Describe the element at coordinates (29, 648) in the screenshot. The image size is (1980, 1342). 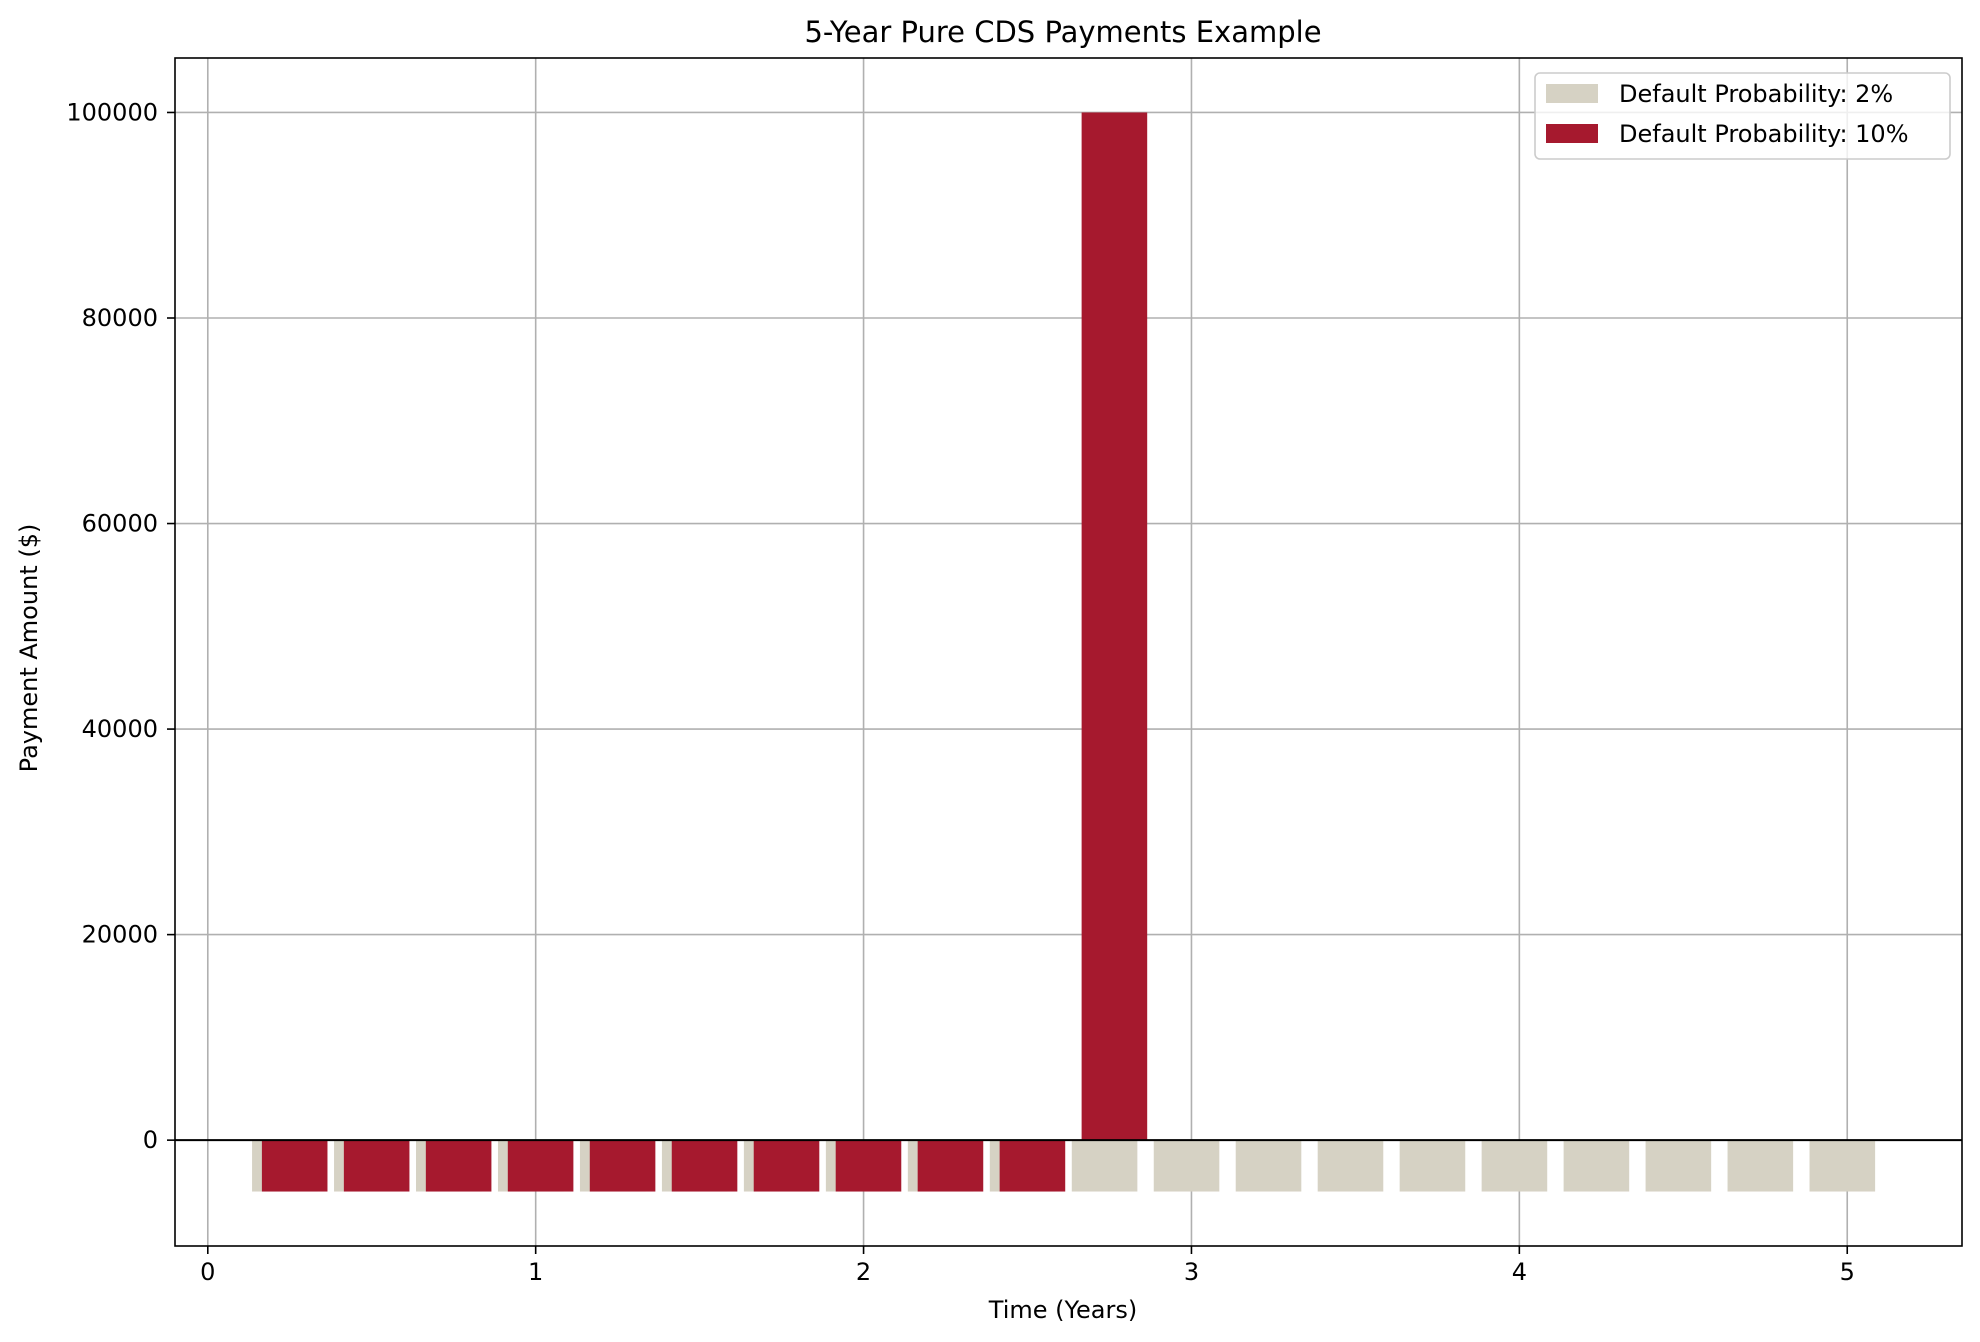
I see `y-axis-title: Payment Amount ($)` at that location.